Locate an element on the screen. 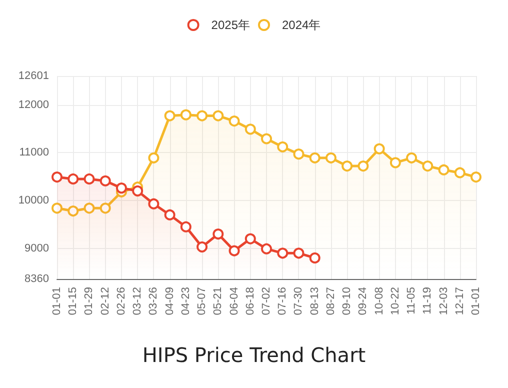  x-tick-label: 01-15 is located at coordinates (73, 301).